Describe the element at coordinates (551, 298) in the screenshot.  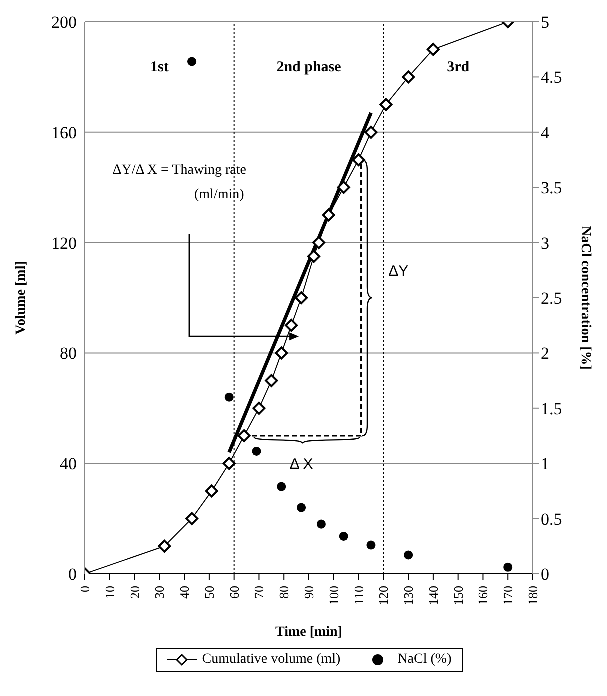
I see `y2-tick-label: 2.5` at that location.